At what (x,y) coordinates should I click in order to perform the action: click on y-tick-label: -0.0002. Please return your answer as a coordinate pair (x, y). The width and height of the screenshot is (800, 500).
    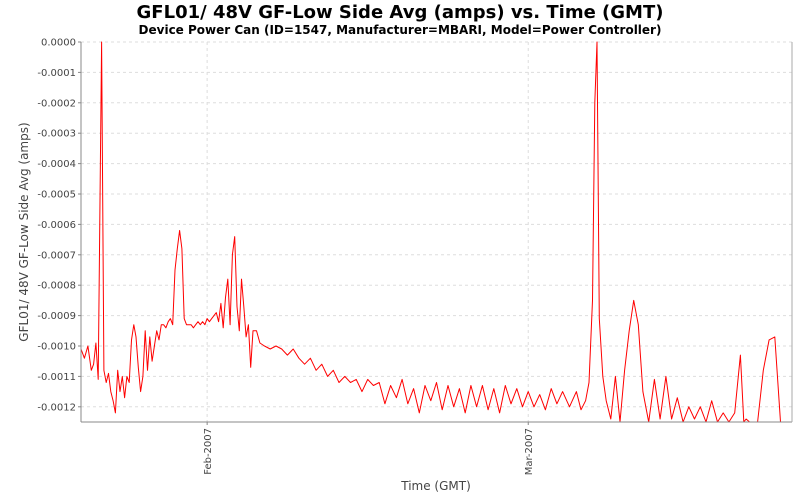
    Looking at the image, I should click on (56, 103).